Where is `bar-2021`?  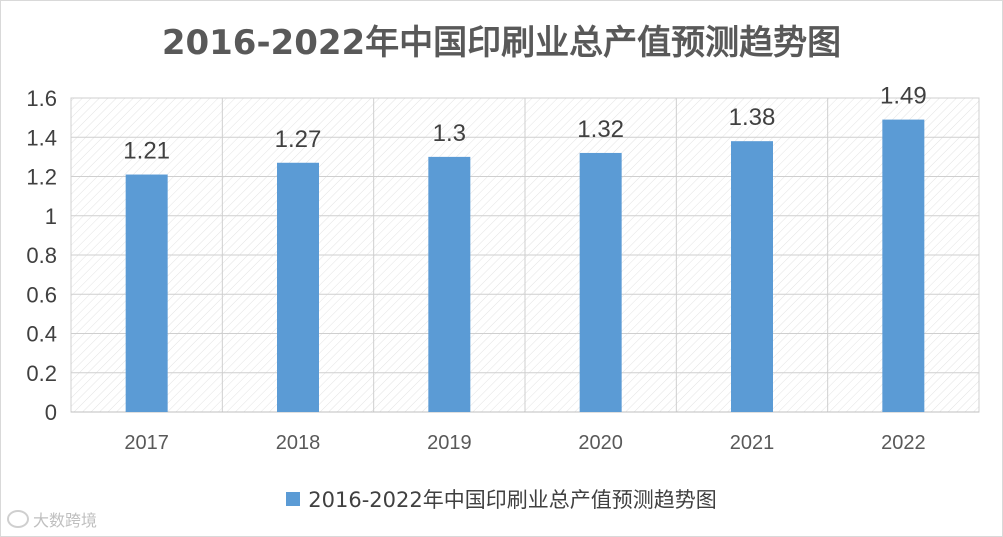 bar-2021 is located at coordinates (752, 277).